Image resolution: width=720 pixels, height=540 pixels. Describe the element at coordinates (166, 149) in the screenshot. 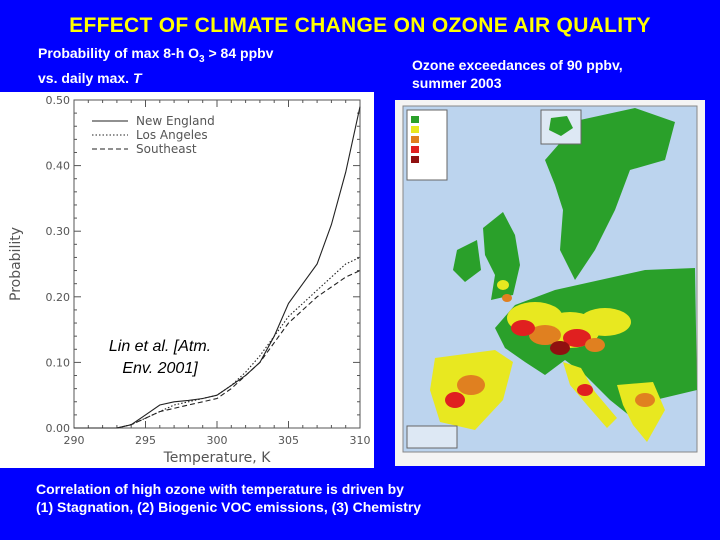

I see `legend-label: Southeast` at that location.